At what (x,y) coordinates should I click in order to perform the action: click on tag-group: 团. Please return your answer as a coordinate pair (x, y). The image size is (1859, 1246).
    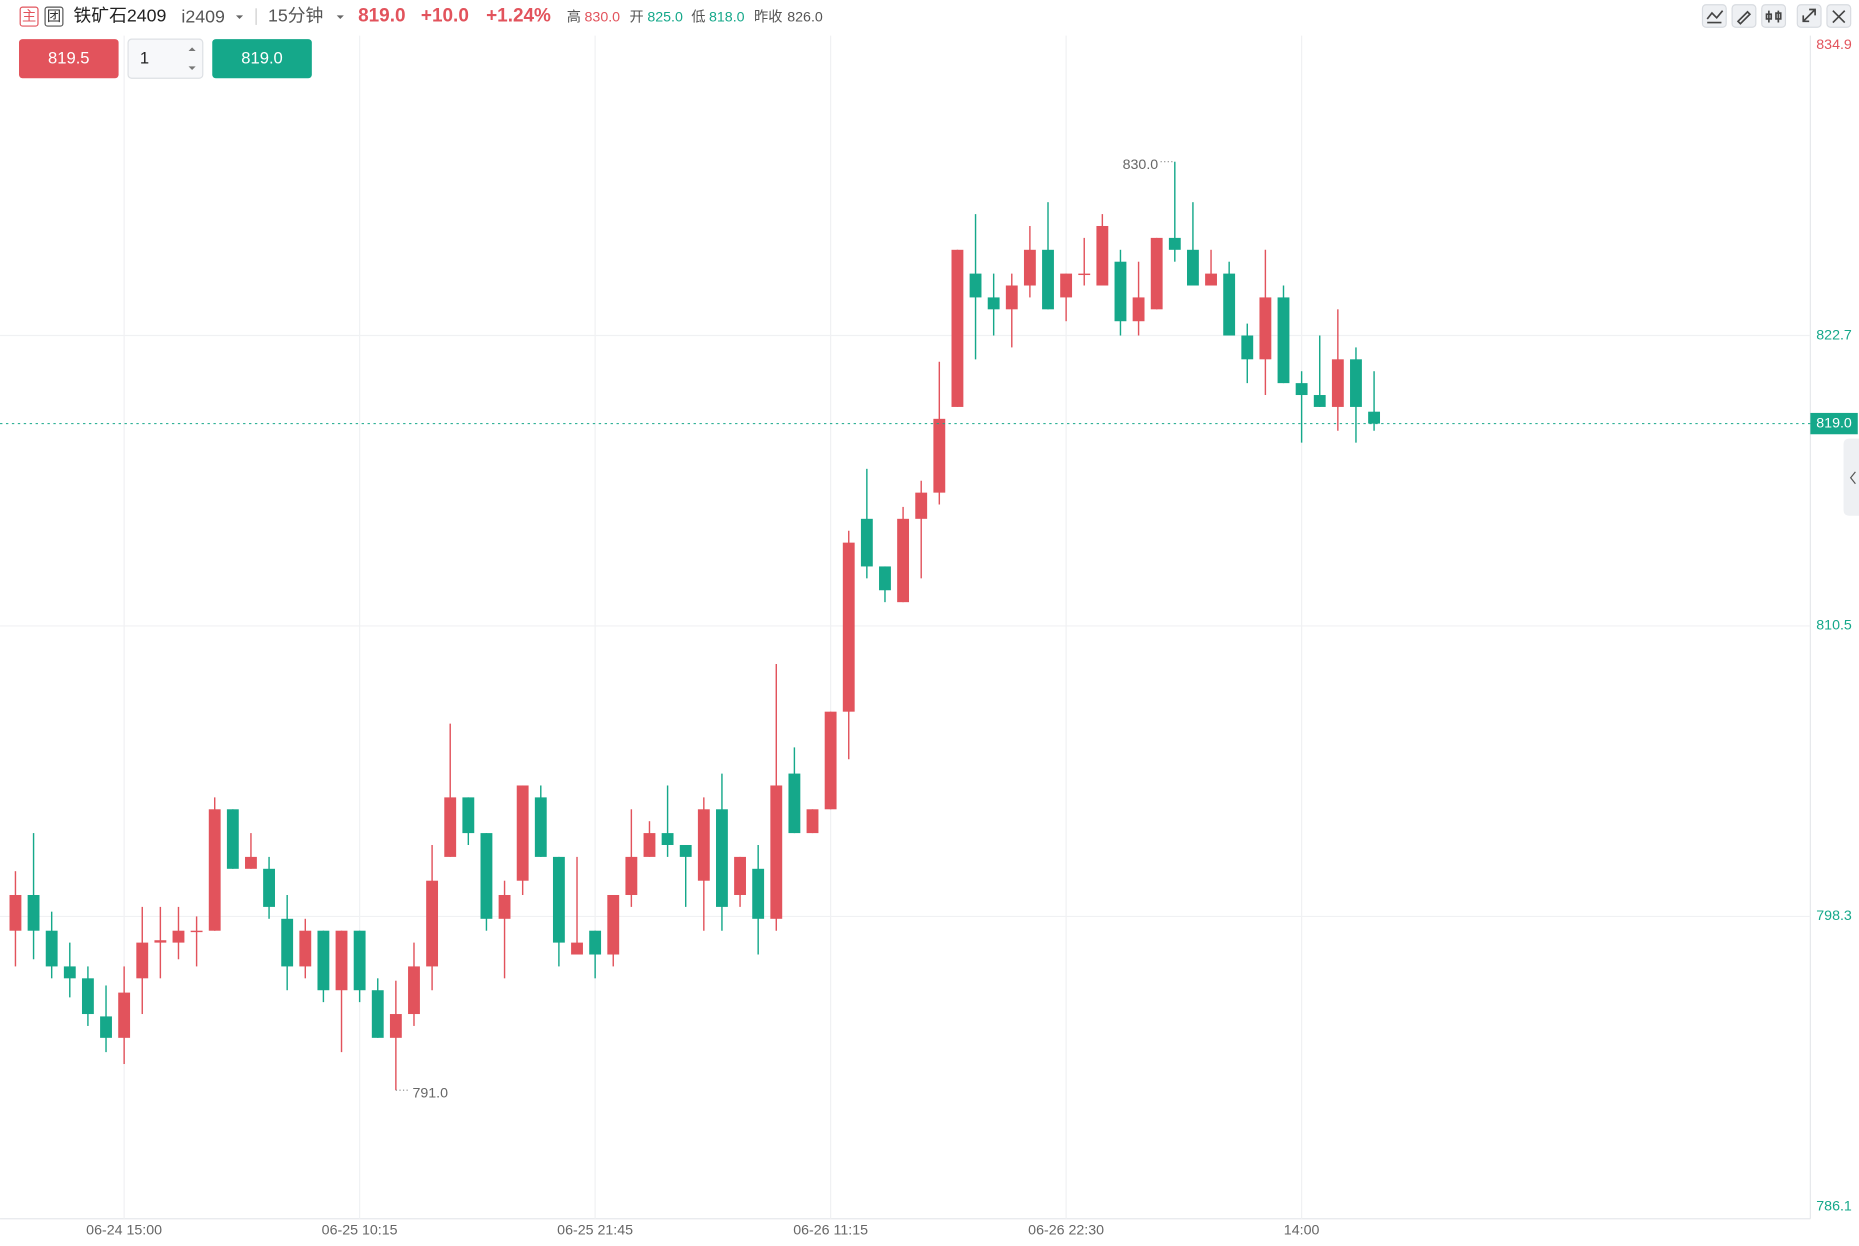
    Looking at the image, I should click on (54, 17).